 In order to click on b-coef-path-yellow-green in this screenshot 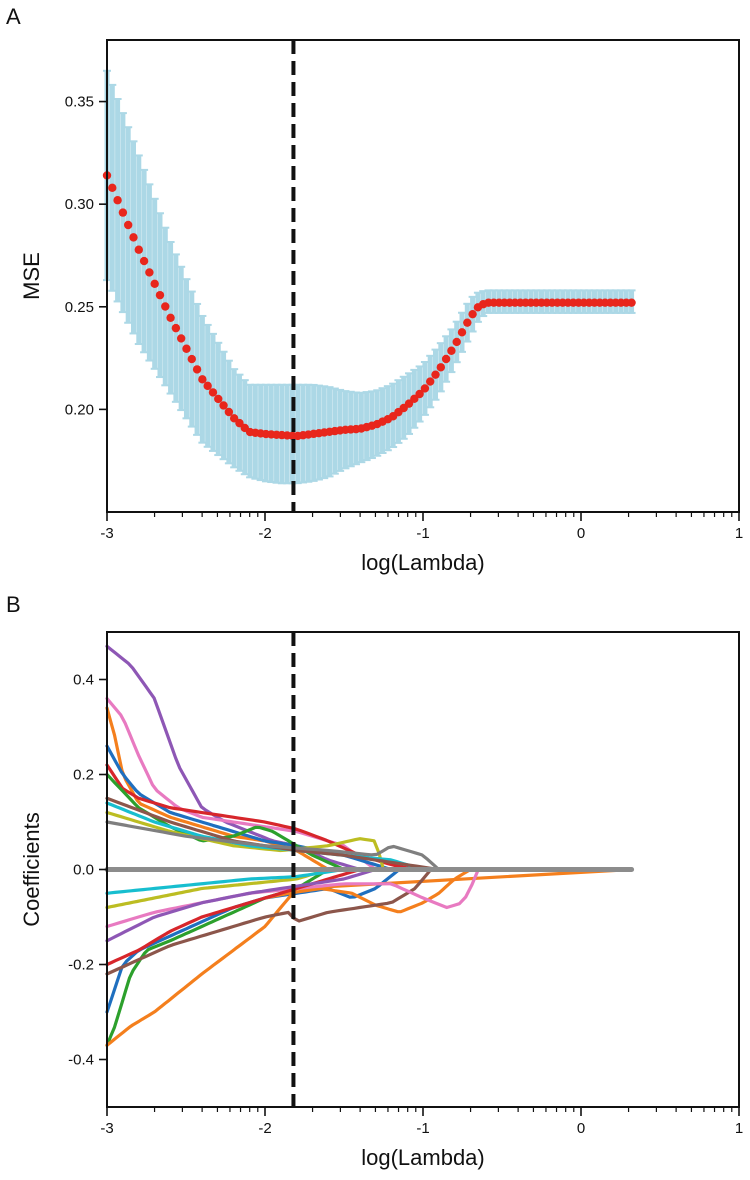, I will do `click(369, 841)`.